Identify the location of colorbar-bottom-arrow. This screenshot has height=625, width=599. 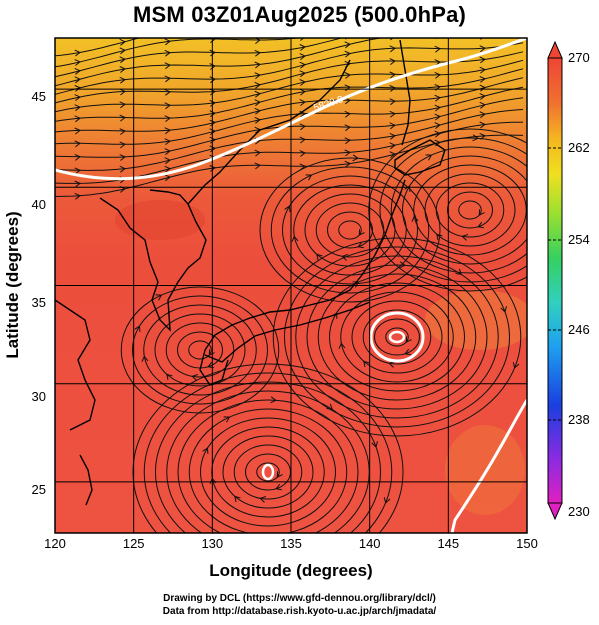
(555, 511).